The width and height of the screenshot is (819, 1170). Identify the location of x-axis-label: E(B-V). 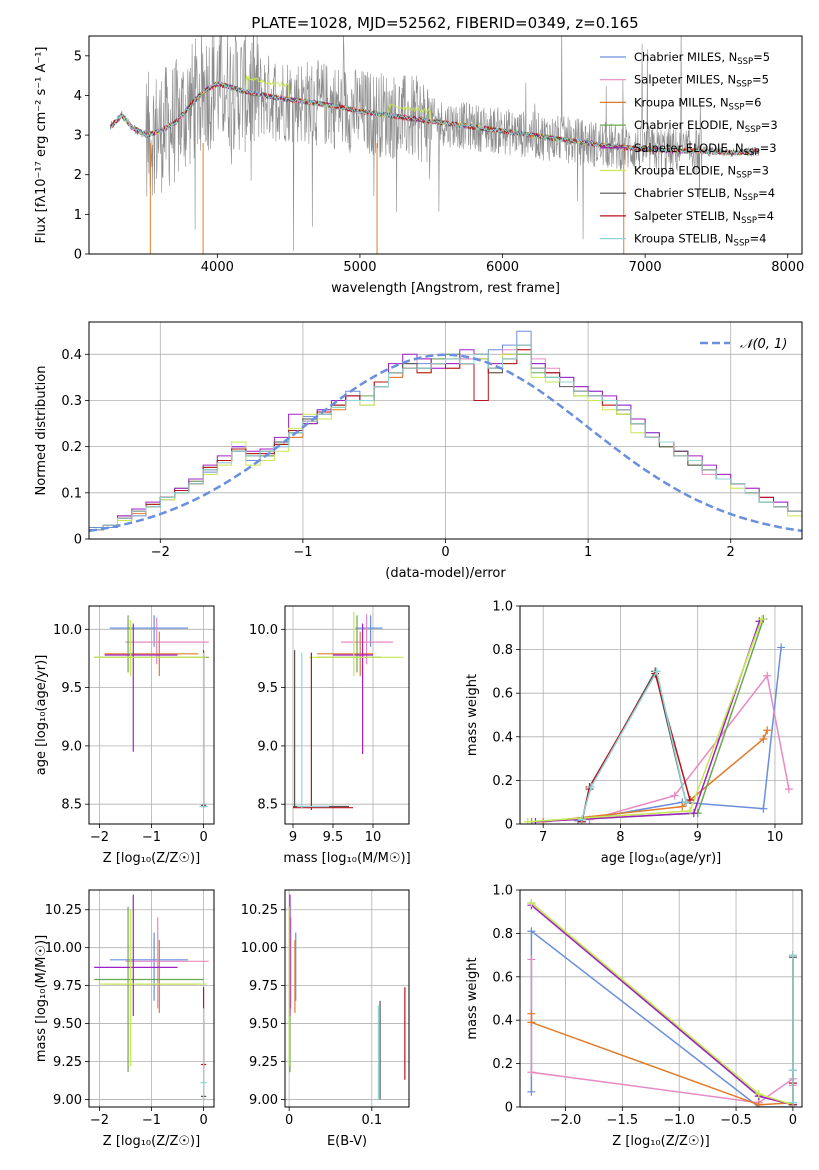
(347, 1141).